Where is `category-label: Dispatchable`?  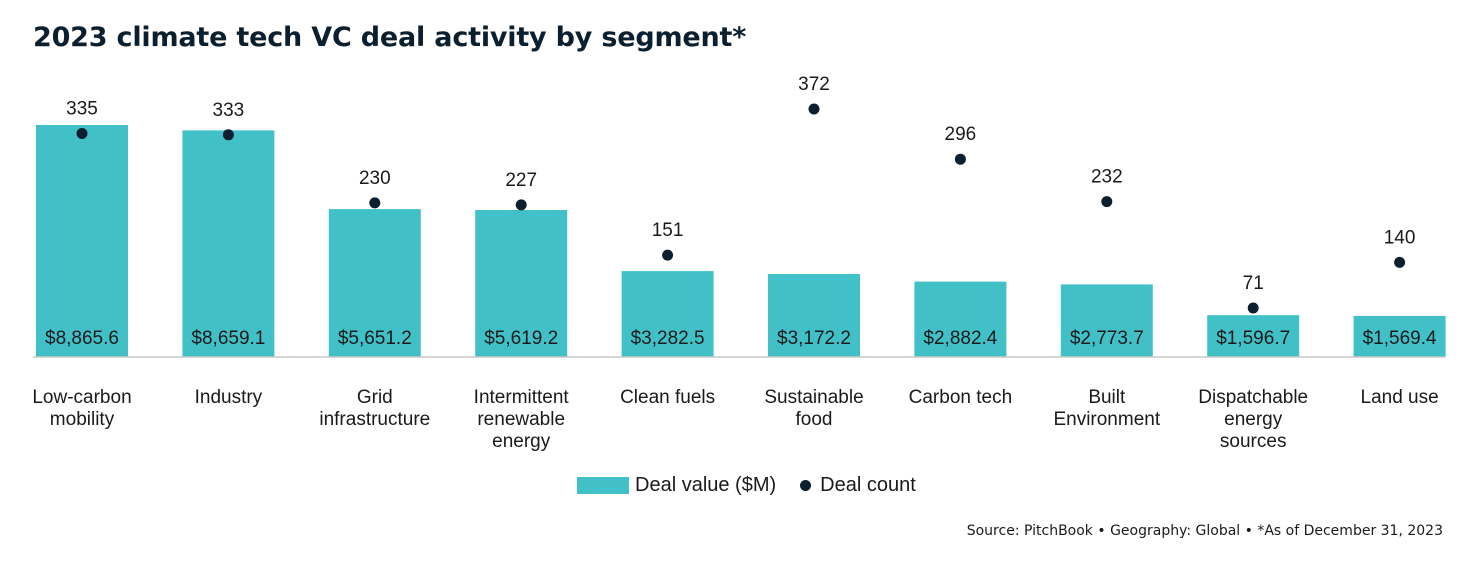 category-label: Dispatchable is located at coordinates (1253, 397).